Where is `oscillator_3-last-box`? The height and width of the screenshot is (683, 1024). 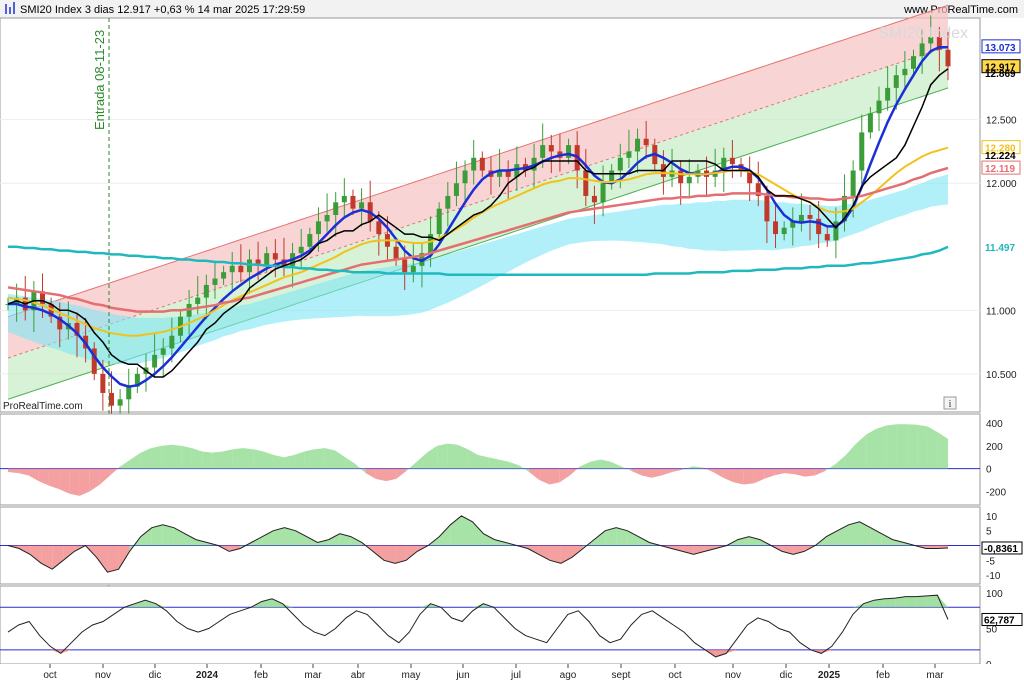
oscillator_3-last-box is located at coordinates (1002, 619).